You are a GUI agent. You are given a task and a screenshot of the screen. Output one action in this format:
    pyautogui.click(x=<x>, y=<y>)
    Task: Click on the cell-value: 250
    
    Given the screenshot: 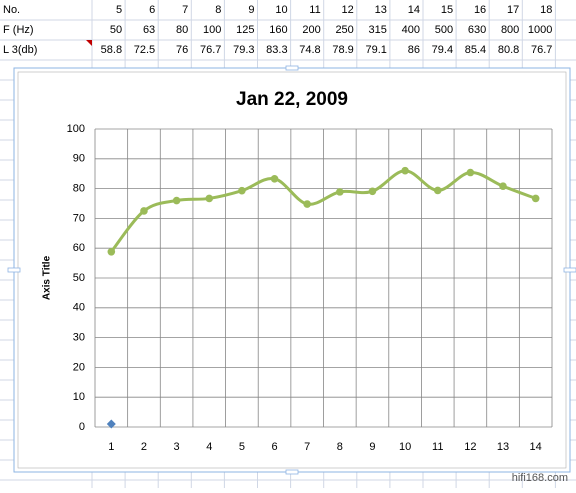 What is the action you would take?
    pyautogui.click(x=344, y=30)
    